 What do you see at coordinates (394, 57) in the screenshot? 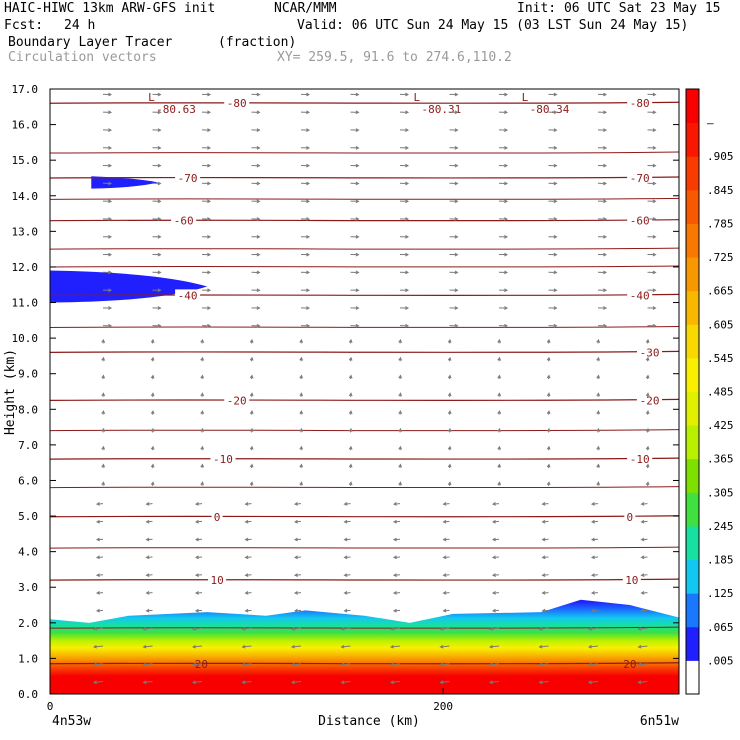
I see `xy-range: XY= 259.5, 91.6 to 274.6,110.2` at bounding box center [394, 57].